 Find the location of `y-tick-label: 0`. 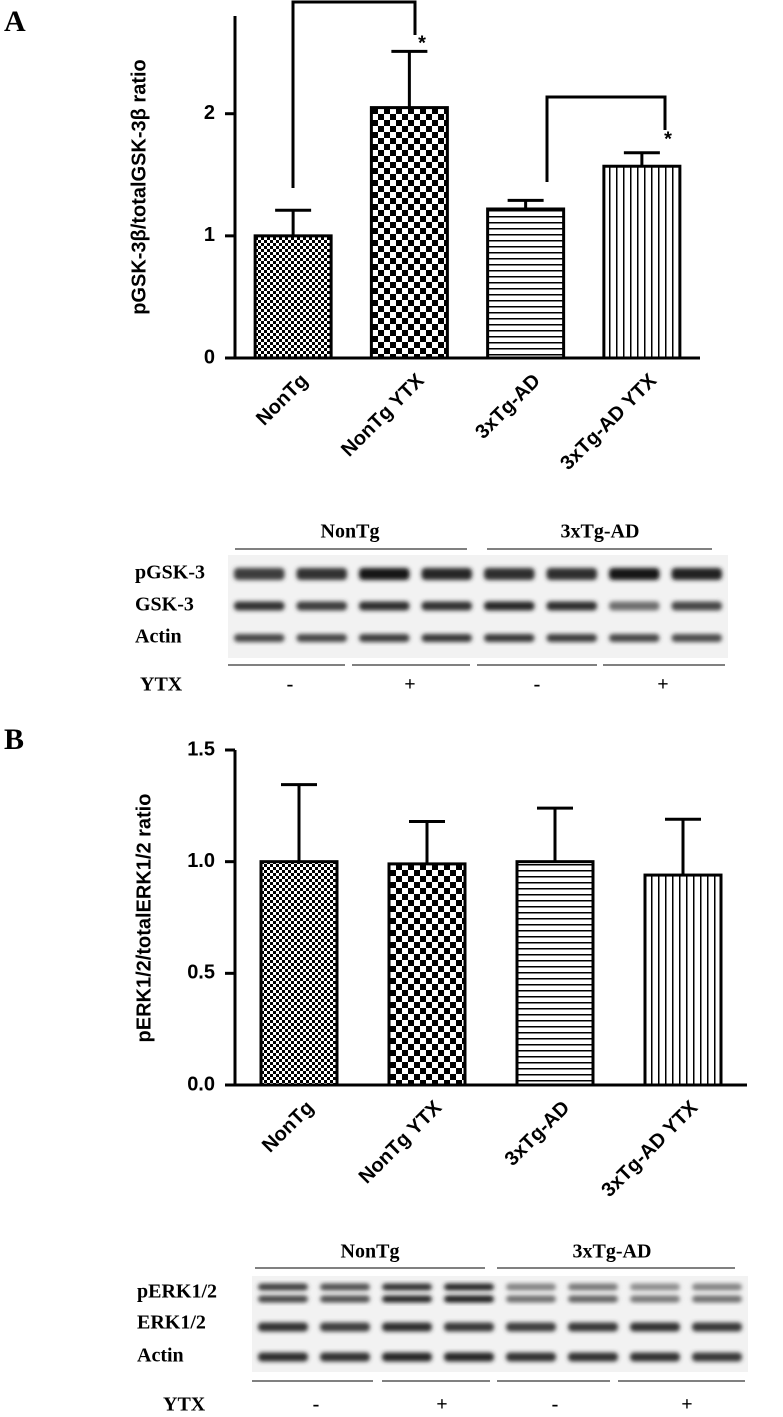

y-tick-label: 0 is located at coordinates (209, 357).